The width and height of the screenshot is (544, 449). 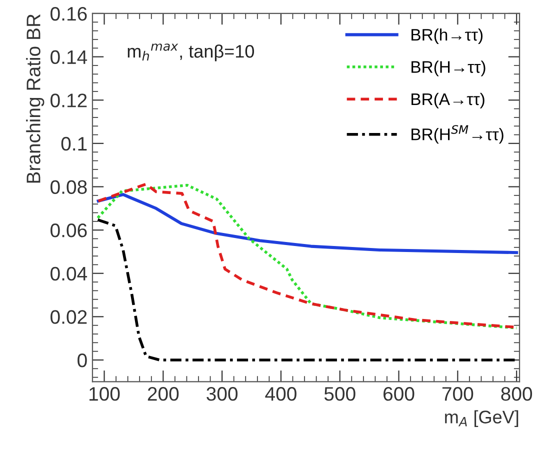 What do you see at coordinates (69, 273) in the screenshot?
I see `y-tick-label: 0.04` at bounding box center [69, 273].